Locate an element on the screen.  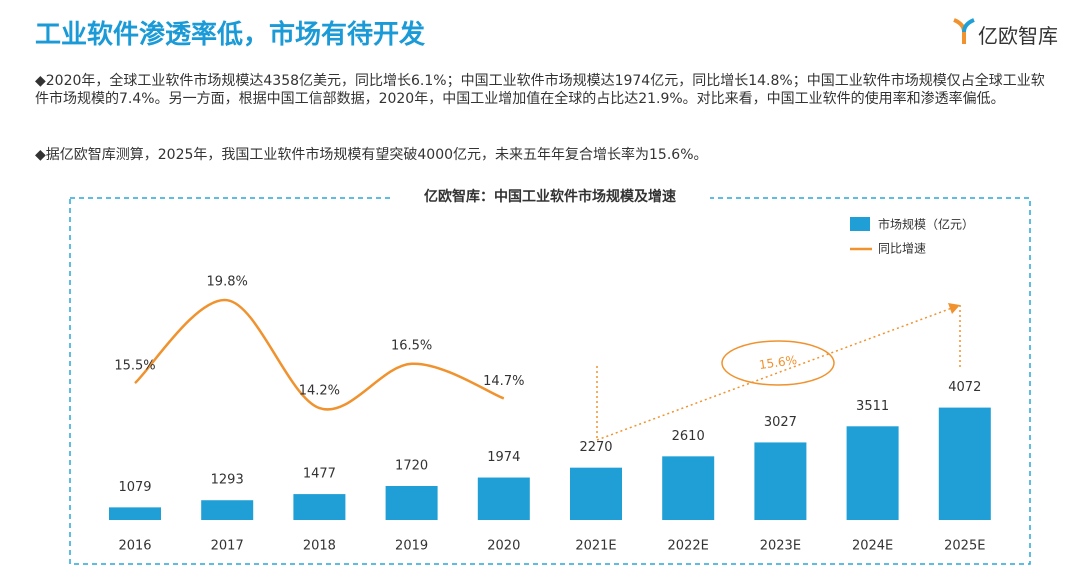
bar-value-label: 4072 is located at coordinates (964, 387).